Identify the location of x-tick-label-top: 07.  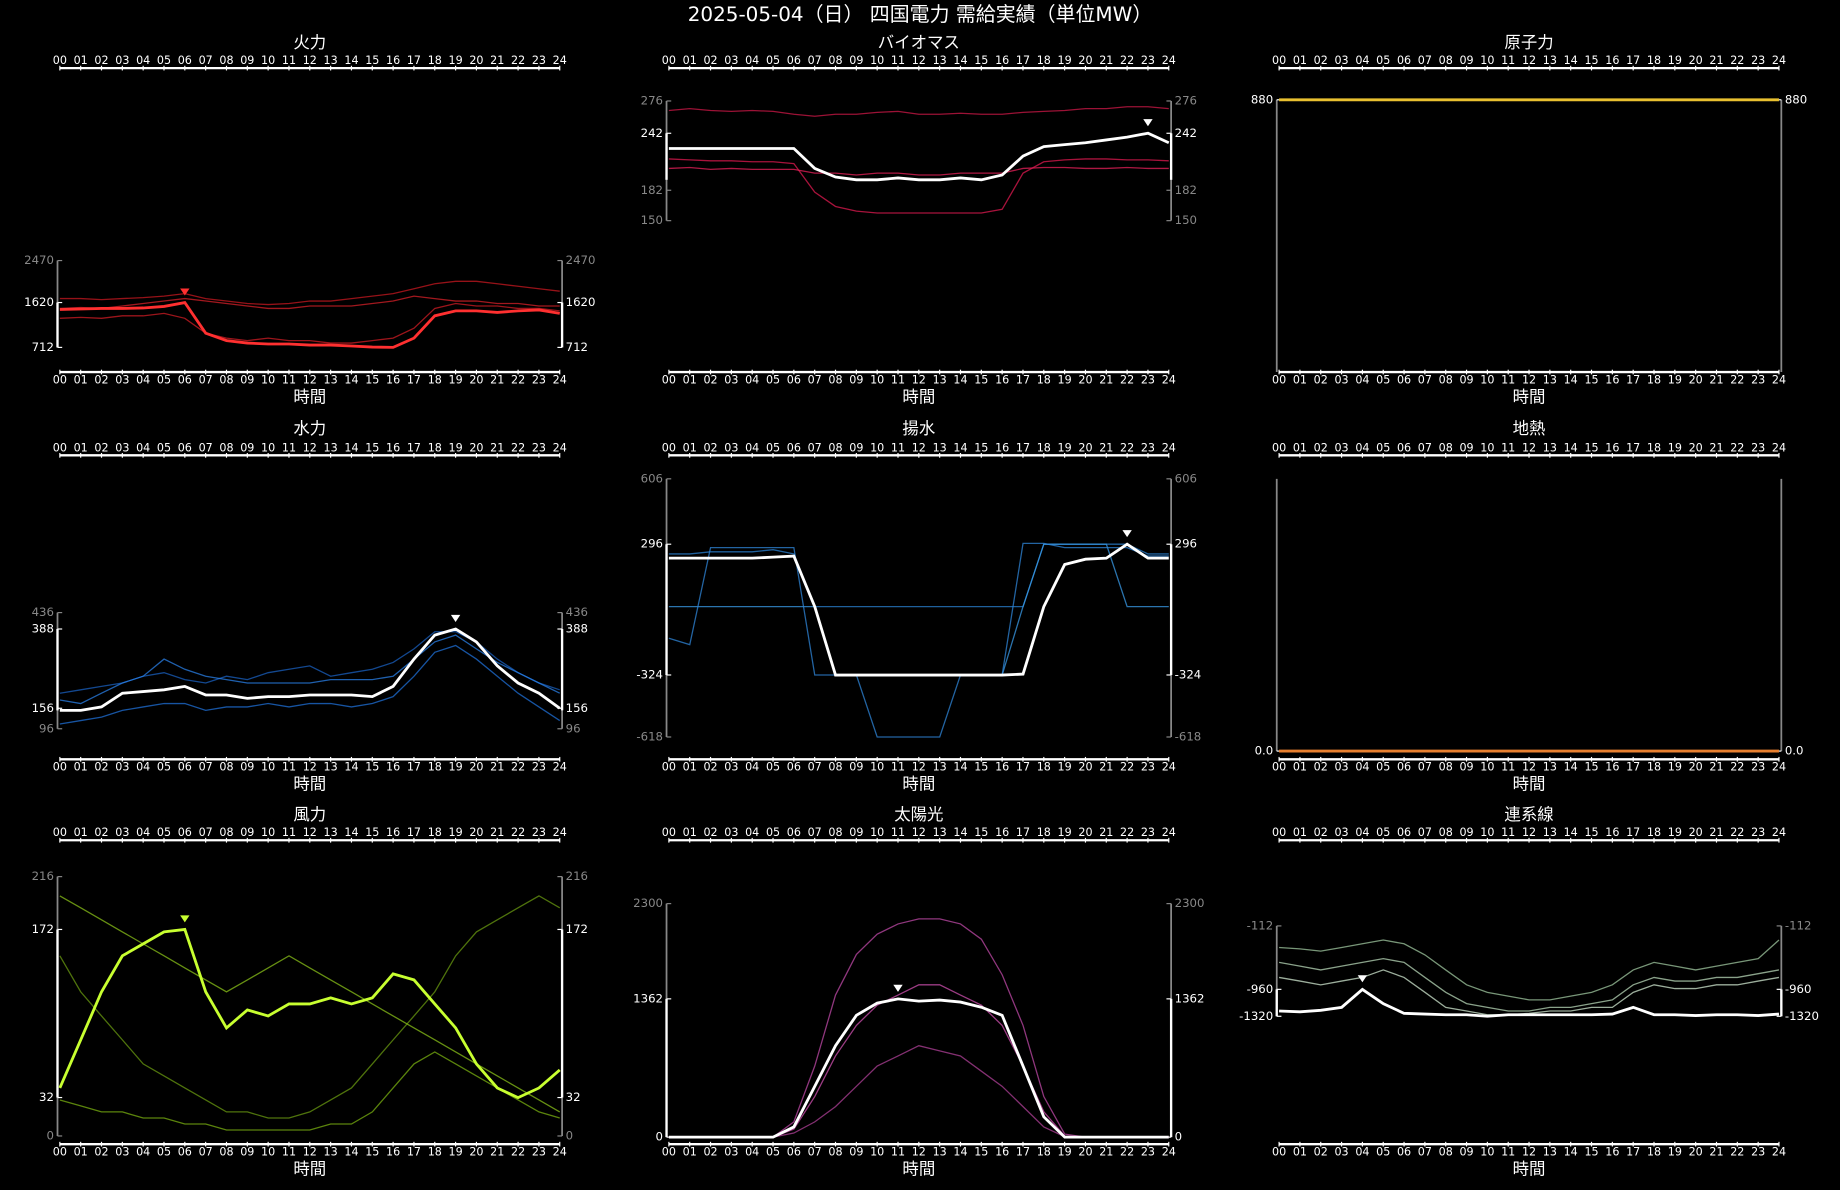
(1425, 832).